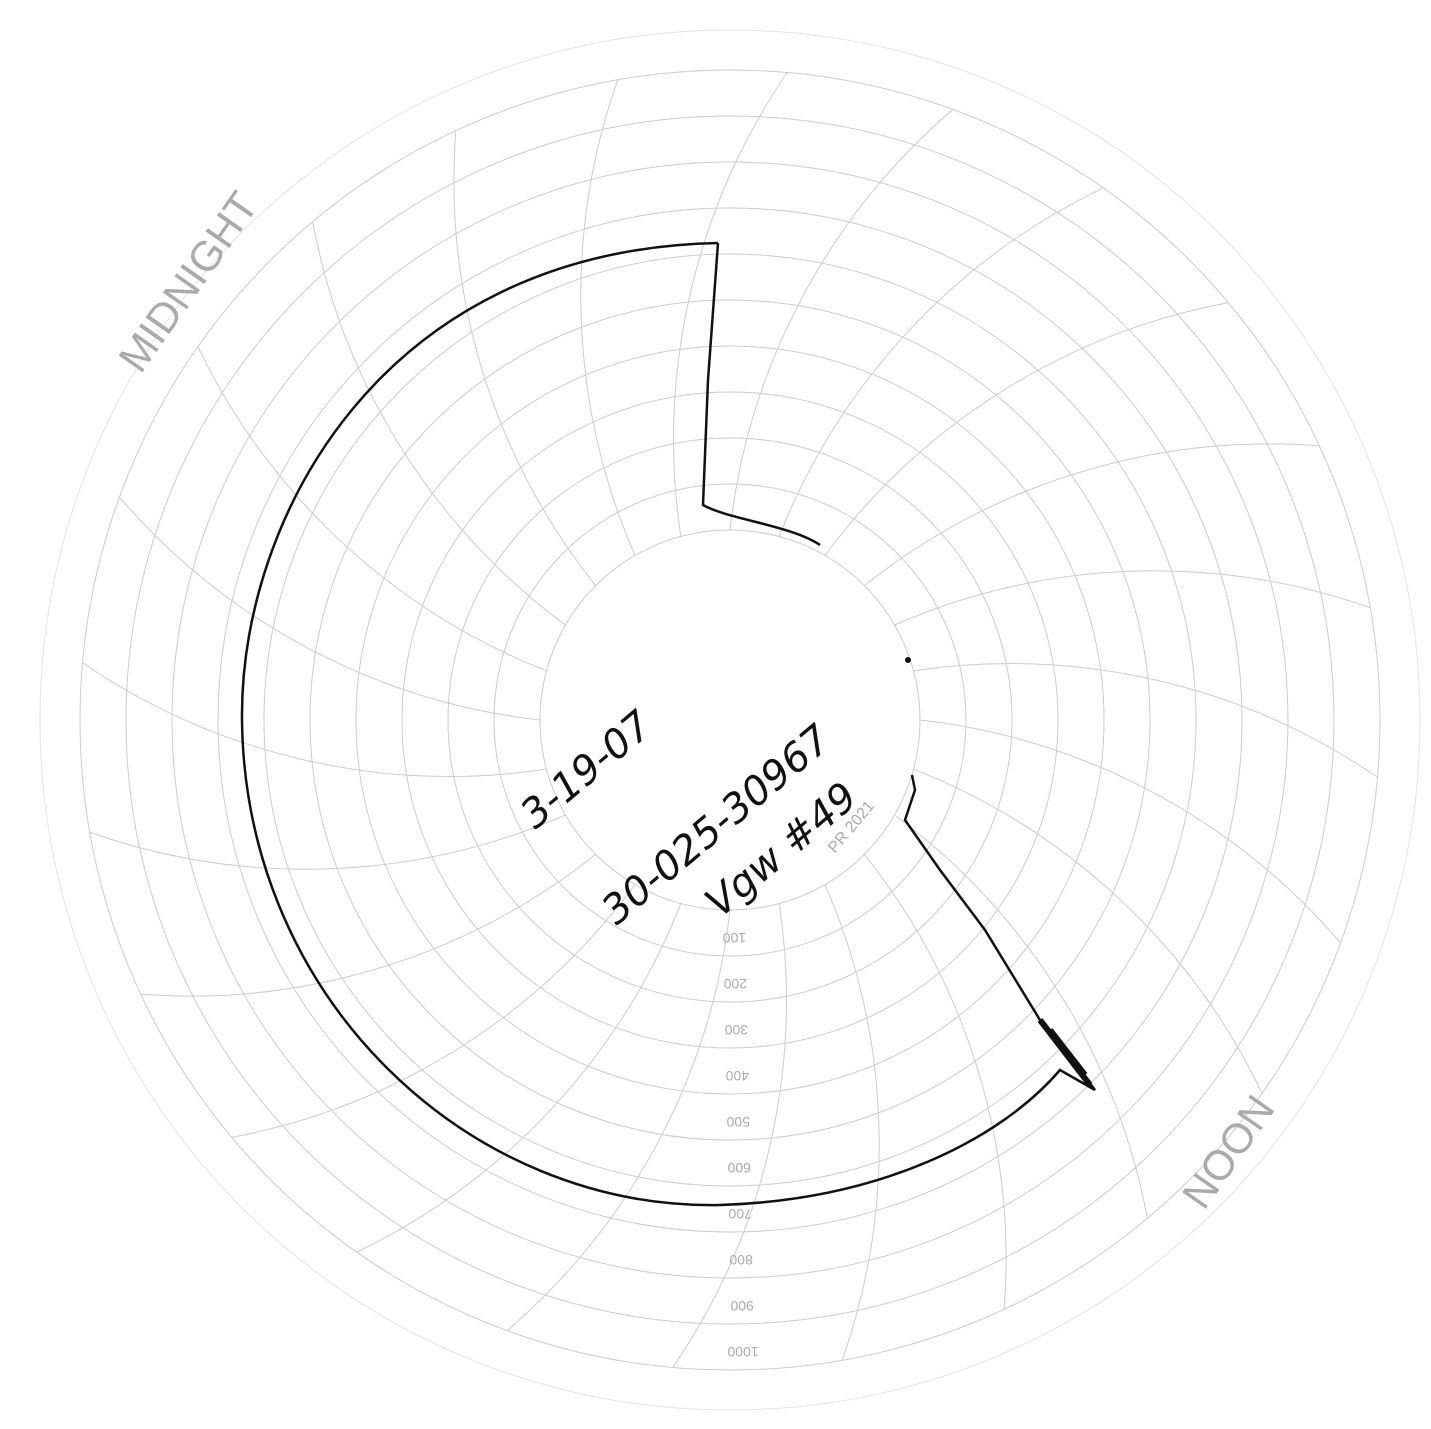  What do you see at coordinates (741, 1260) in the screenshot?
I see `ring-label: 800` at bounding box center [741, 1260].